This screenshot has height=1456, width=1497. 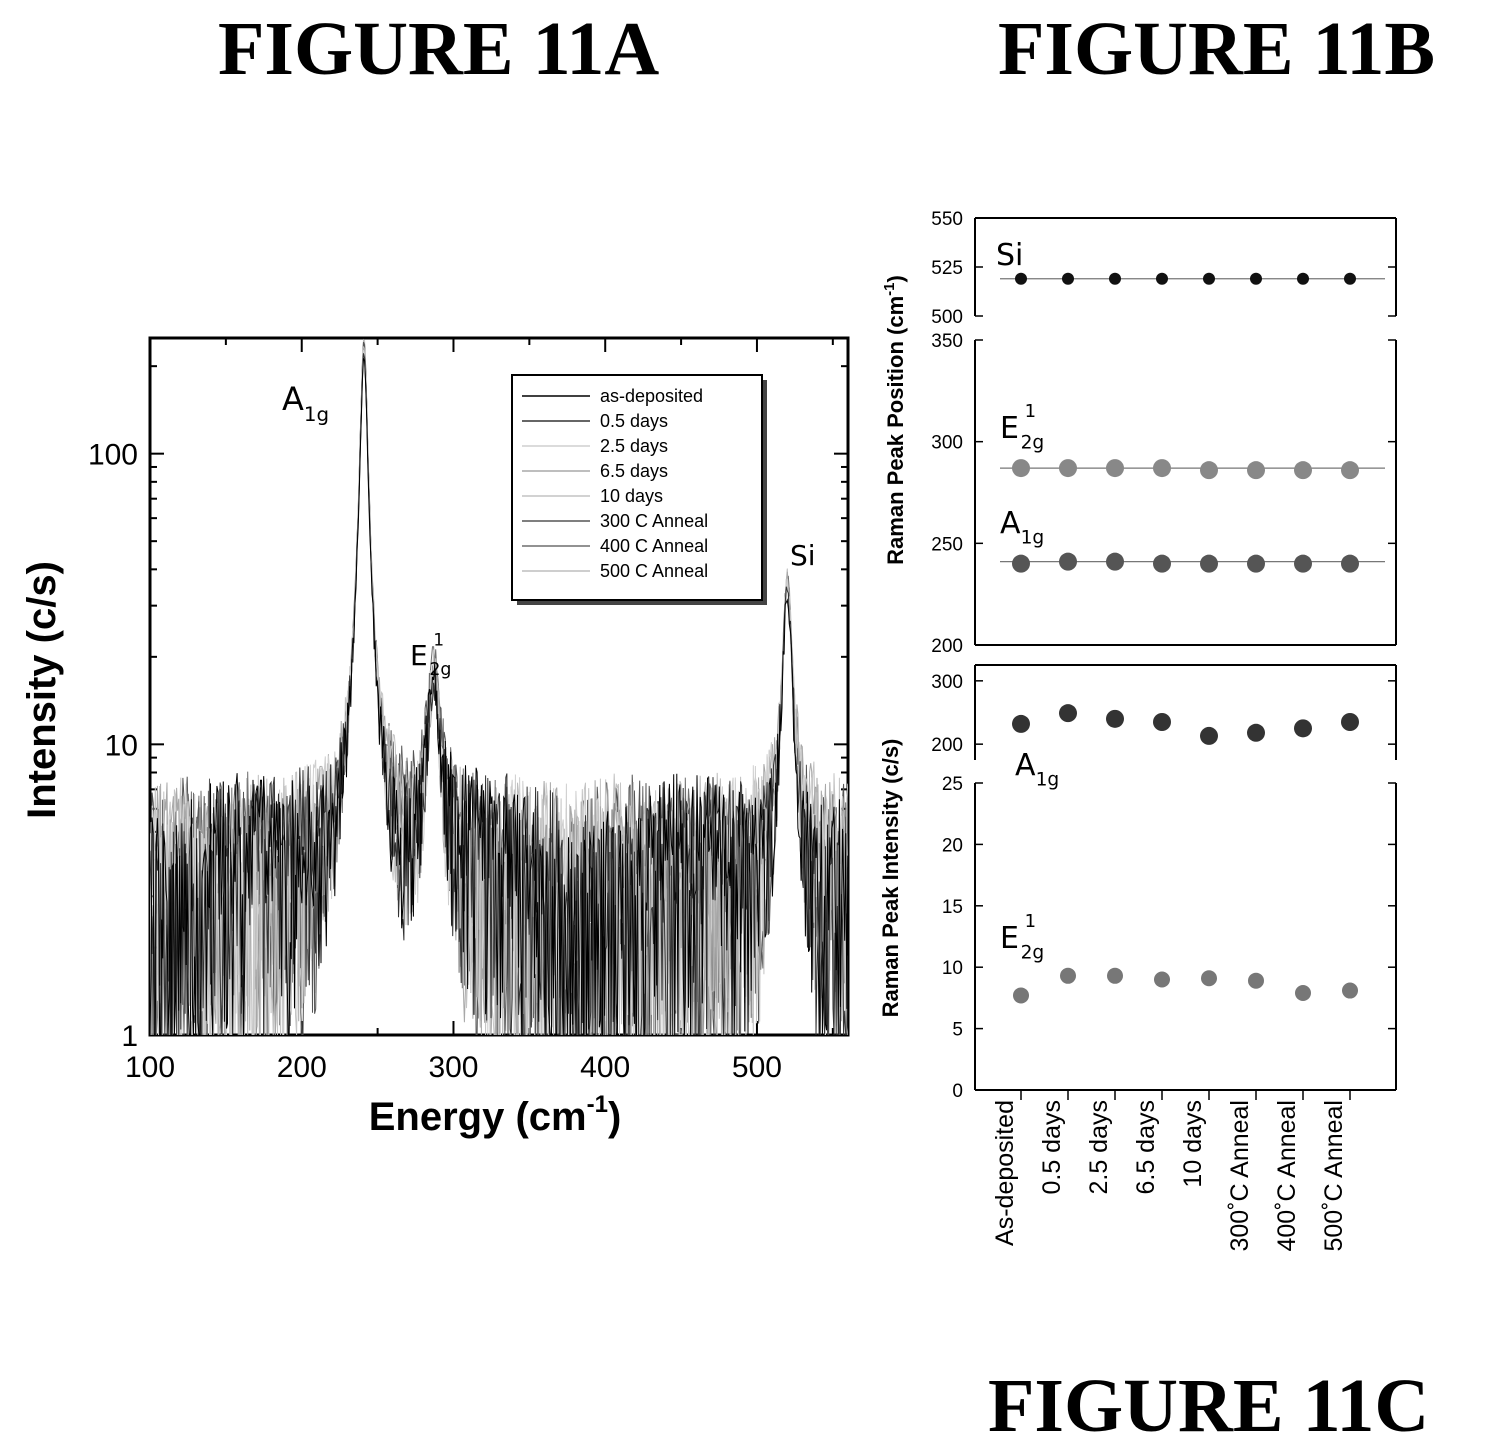 I want to click on b-label-a1g: A 1g, so click(x=1022, y=527).